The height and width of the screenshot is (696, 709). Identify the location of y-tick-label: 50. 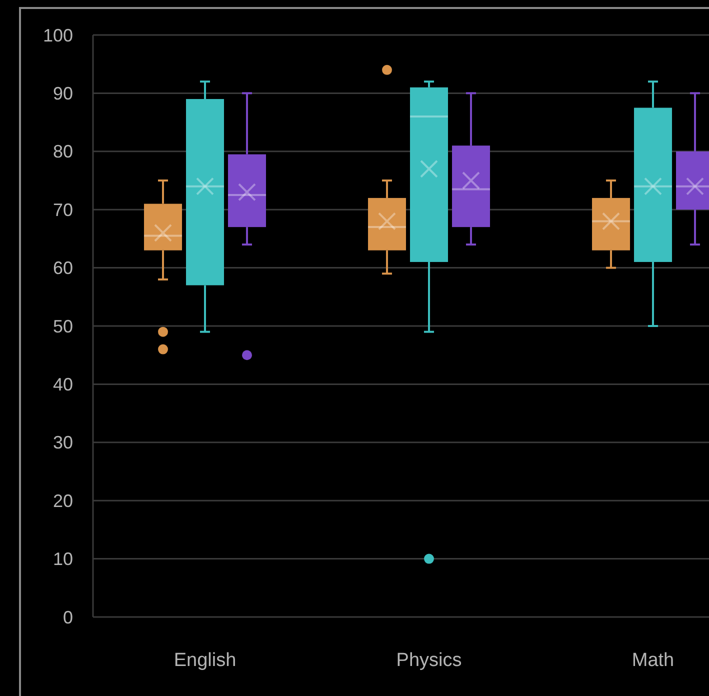
(62, 326).